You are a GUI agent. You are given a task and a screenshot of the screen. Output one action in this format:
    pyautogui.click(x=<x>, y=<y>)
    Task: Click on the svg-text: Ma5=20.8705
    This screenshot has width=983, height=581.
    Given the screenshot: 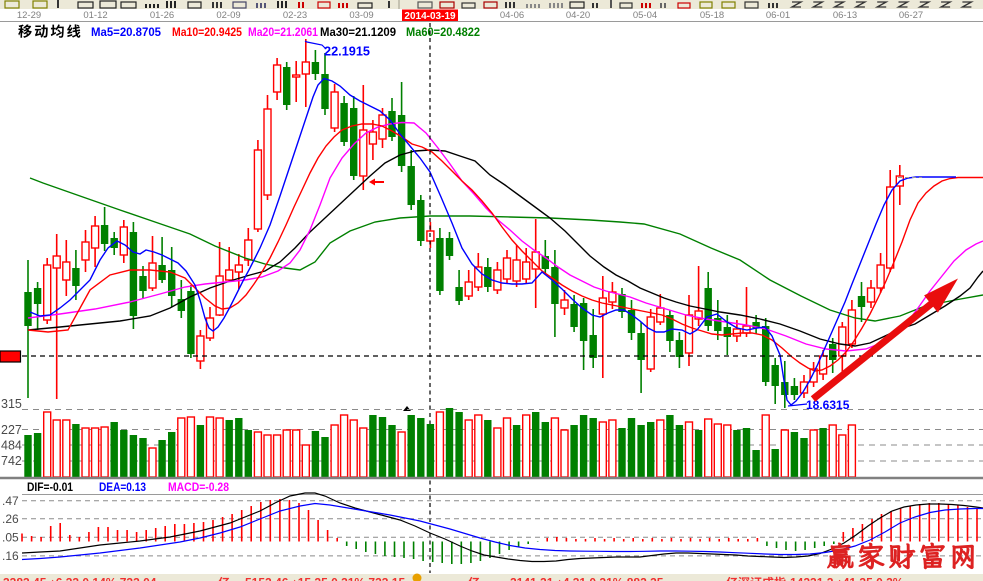 What is the action you would take?
    pyautogui.click(x=126, y=32)
    